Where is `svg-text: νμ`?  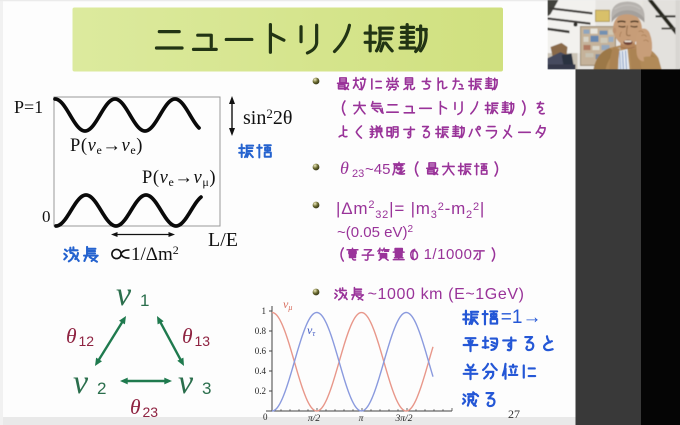
svg-text: νμ is located at coordinates (287, 304).